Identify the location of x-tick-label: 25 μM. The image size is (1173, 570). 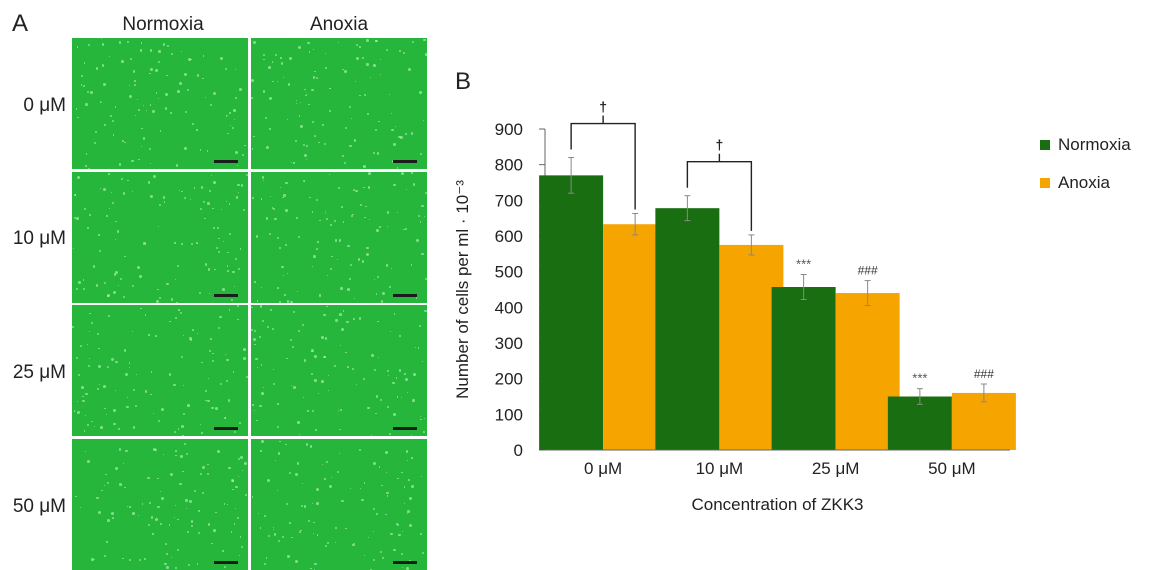
(836, 468).